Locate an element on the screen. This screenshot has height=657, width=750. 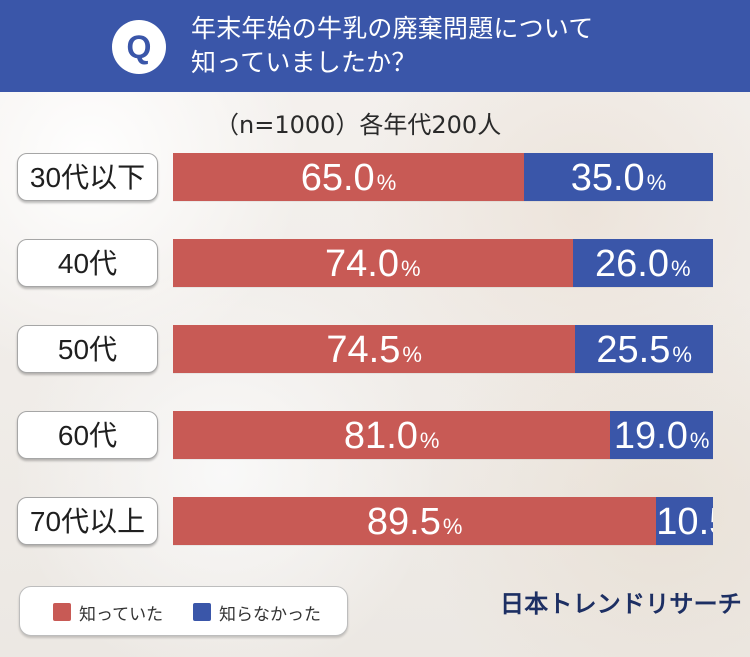
value-label-known: 81.0% is located at coordinates (391, 436).